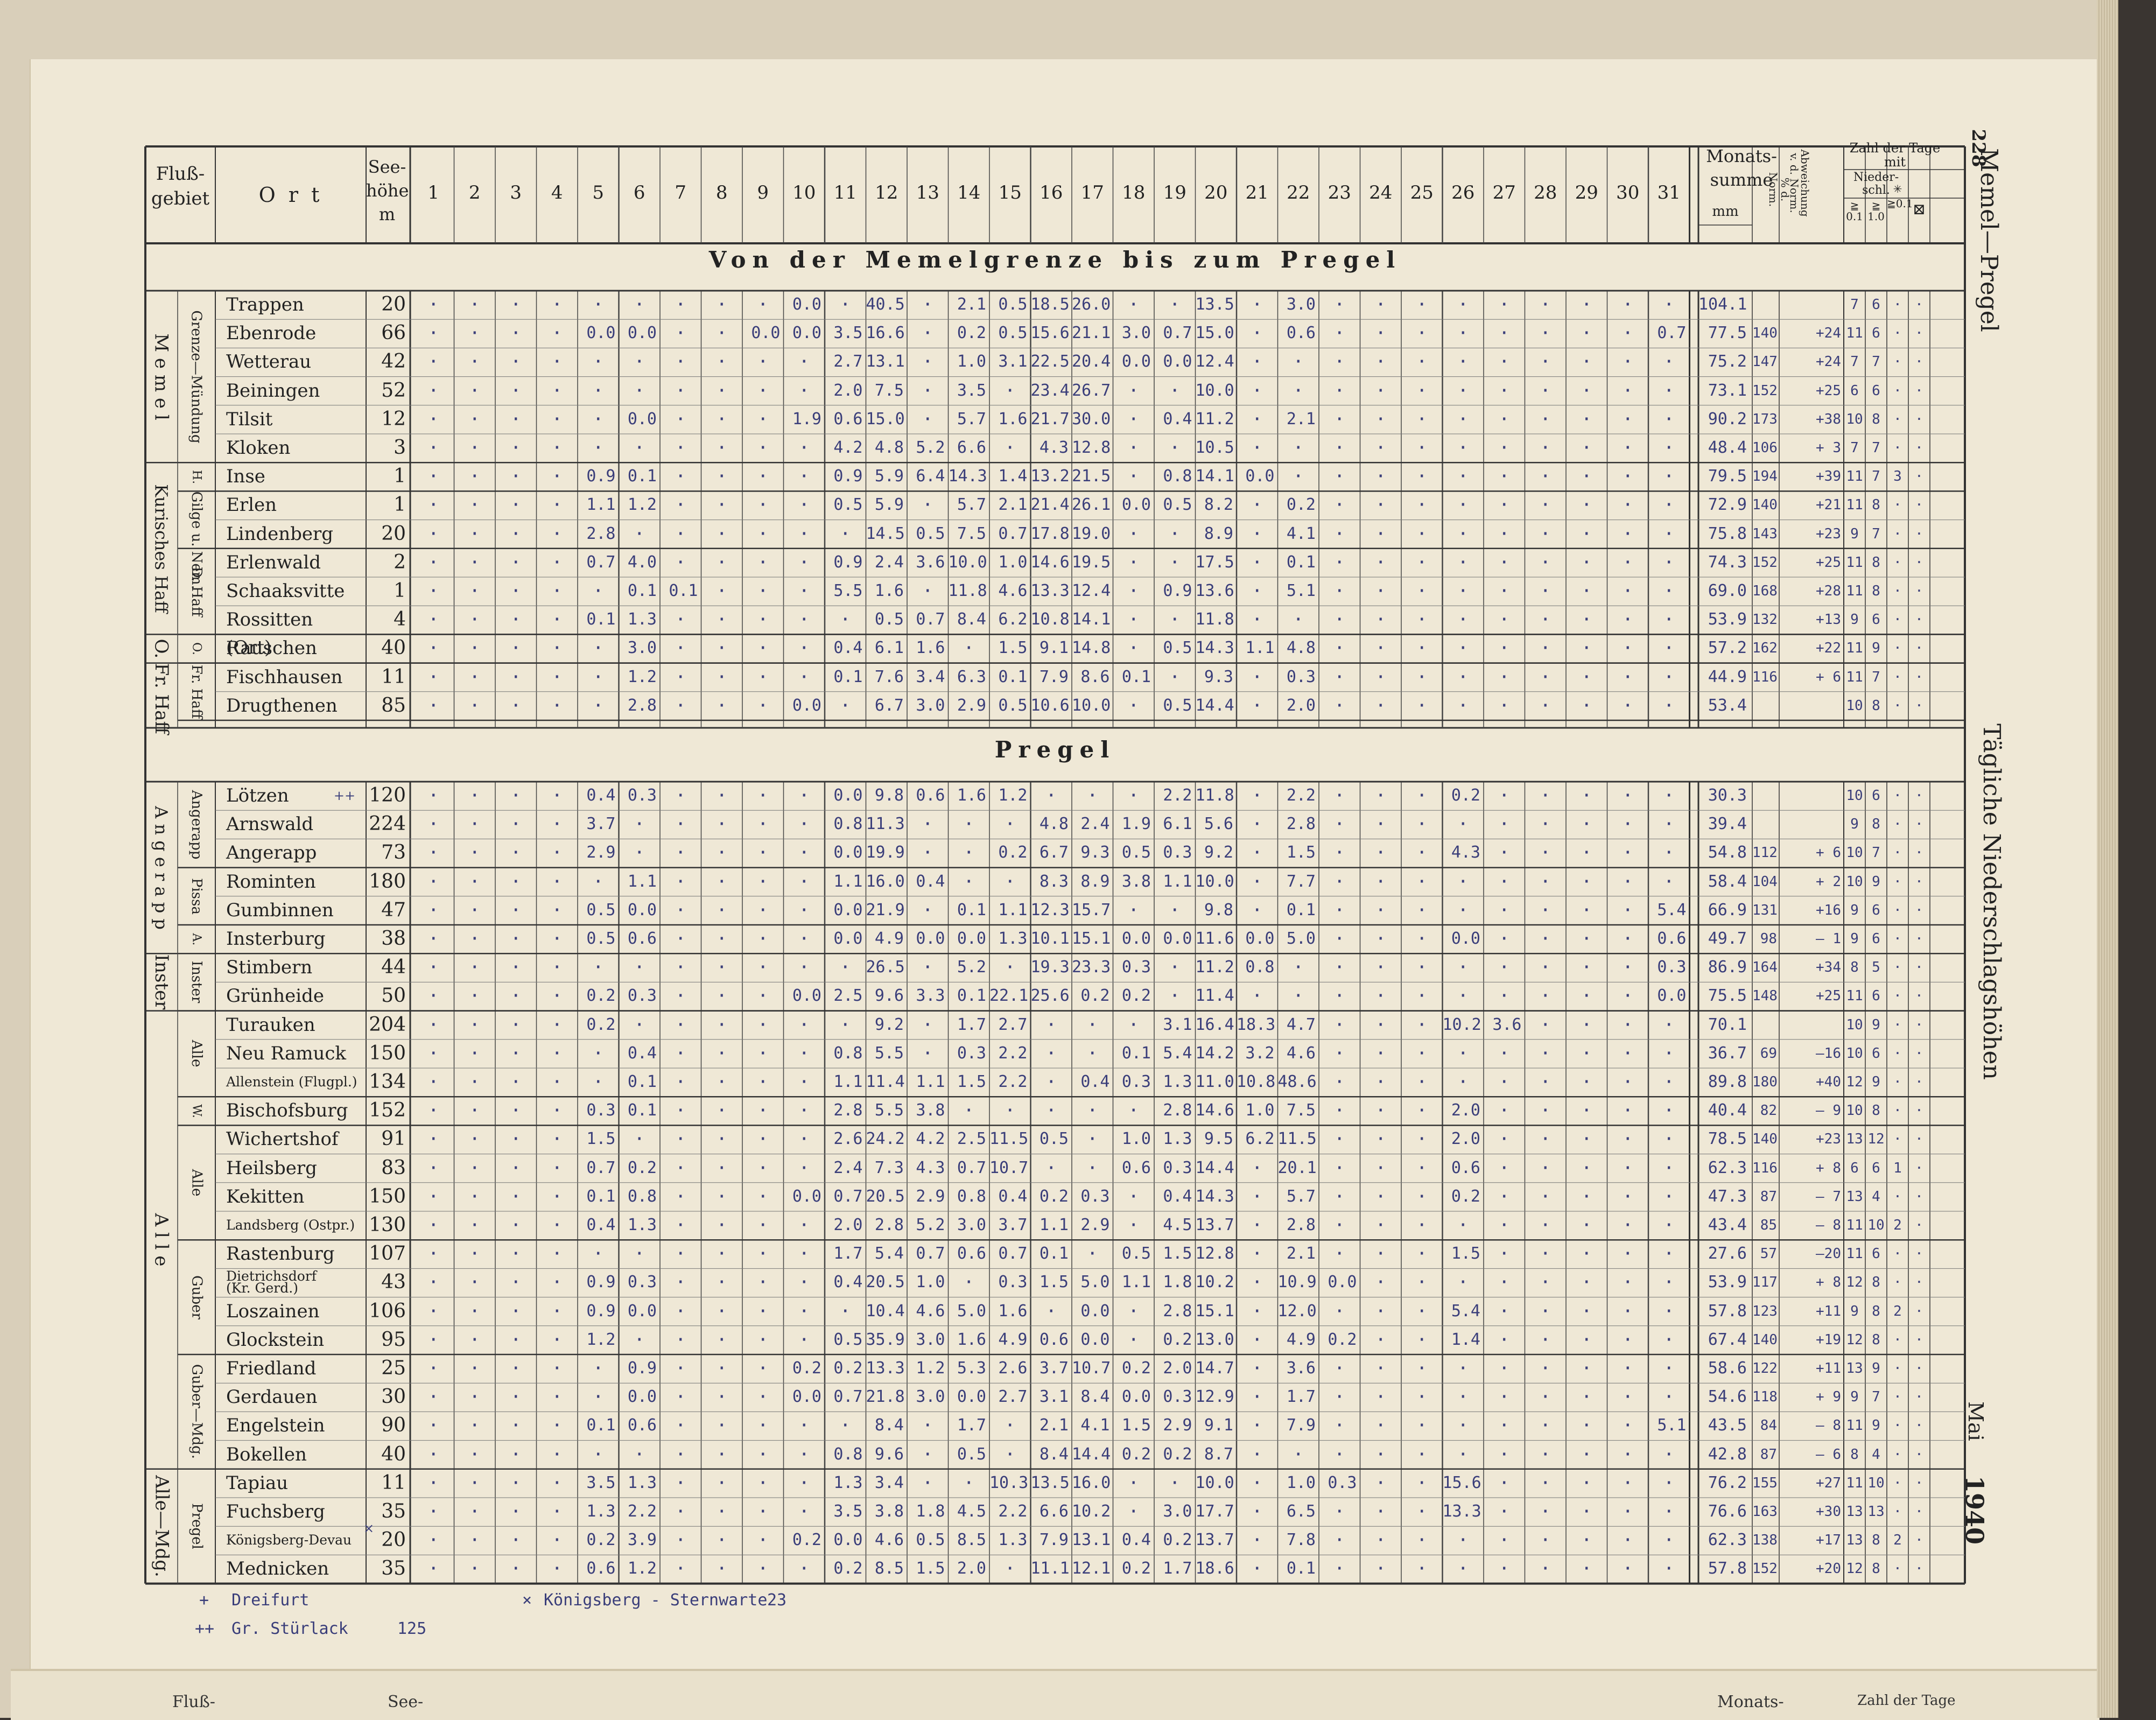 This screenshot has width=2156, height=1720. I want to click on precip-value: 16.0, so click(1091, 1482).